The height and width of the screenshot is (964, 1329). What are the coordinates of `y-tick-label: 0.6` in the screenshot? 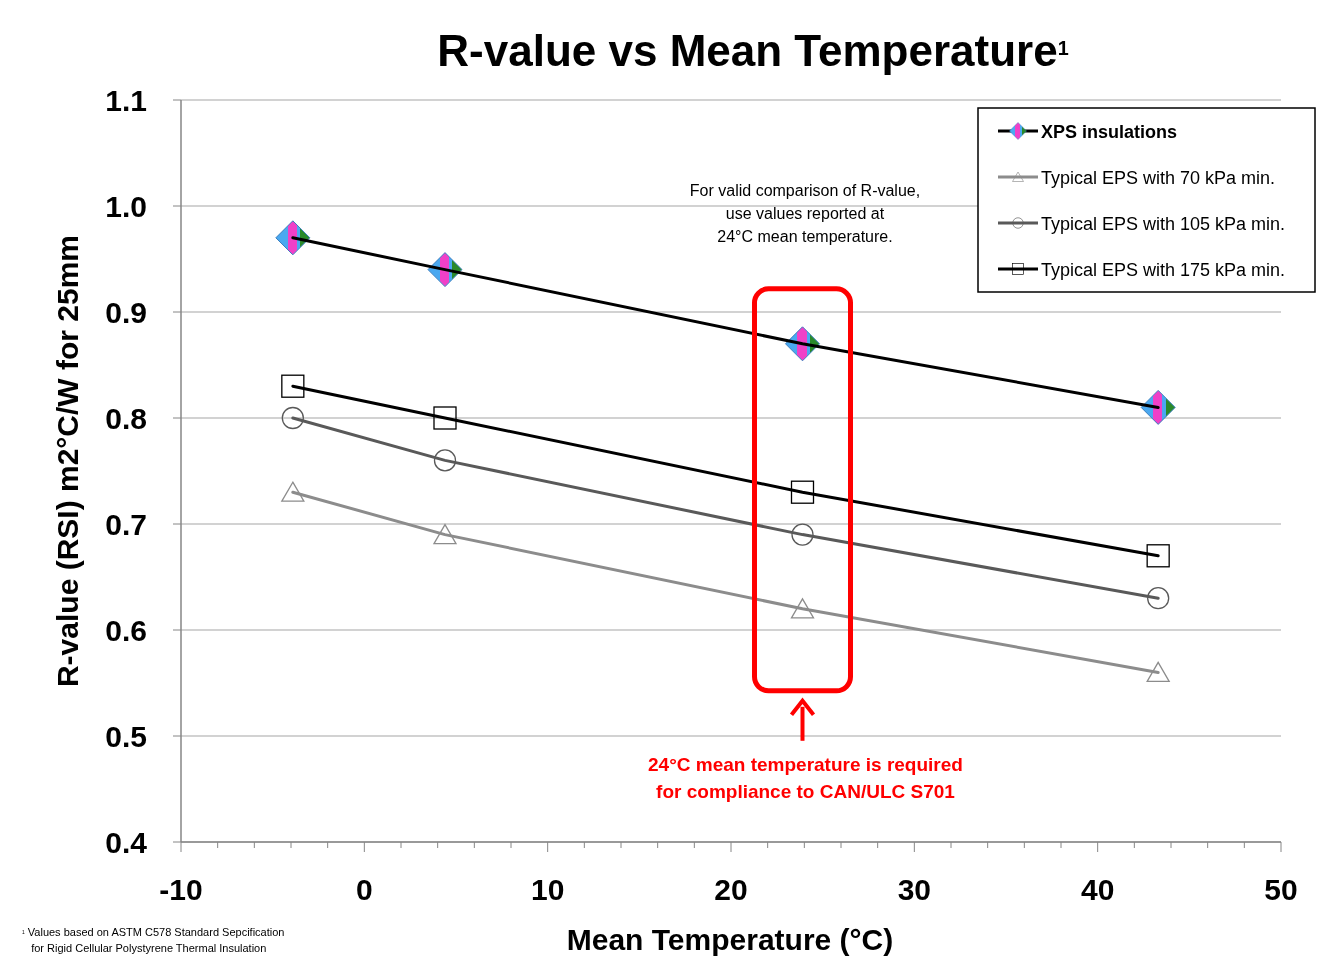 It's located at (126, 630).